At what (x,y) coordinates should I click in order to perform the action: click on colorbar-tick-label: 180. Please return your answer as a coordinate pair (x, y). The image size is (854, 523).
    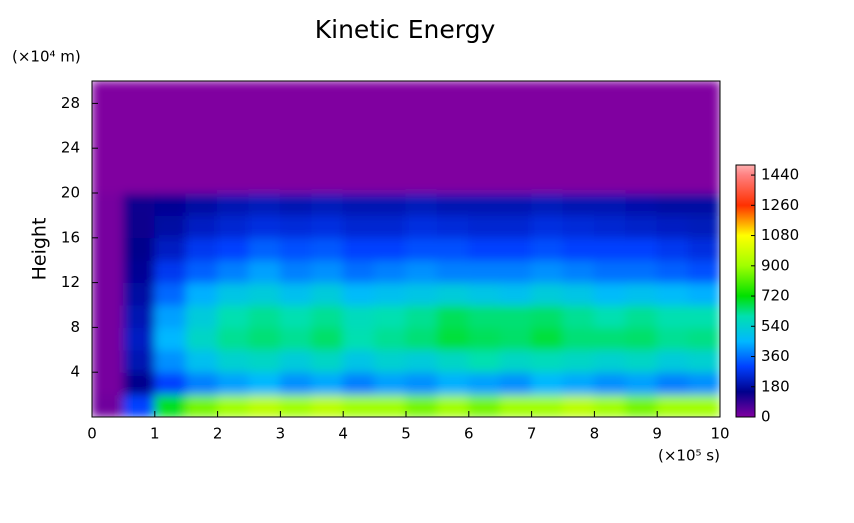
    Looking at the image, I should click on (775, 386).